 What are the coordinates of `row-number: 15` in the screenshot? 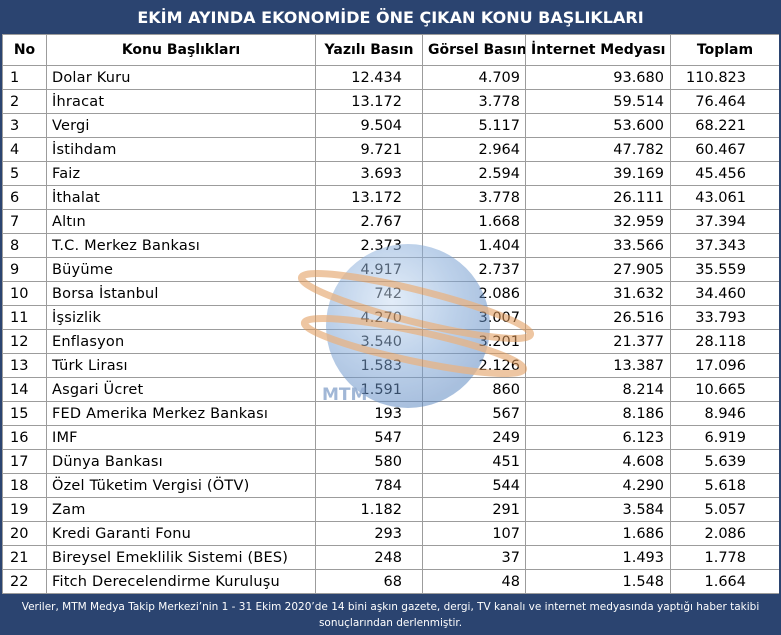 It's located at (24, 413).